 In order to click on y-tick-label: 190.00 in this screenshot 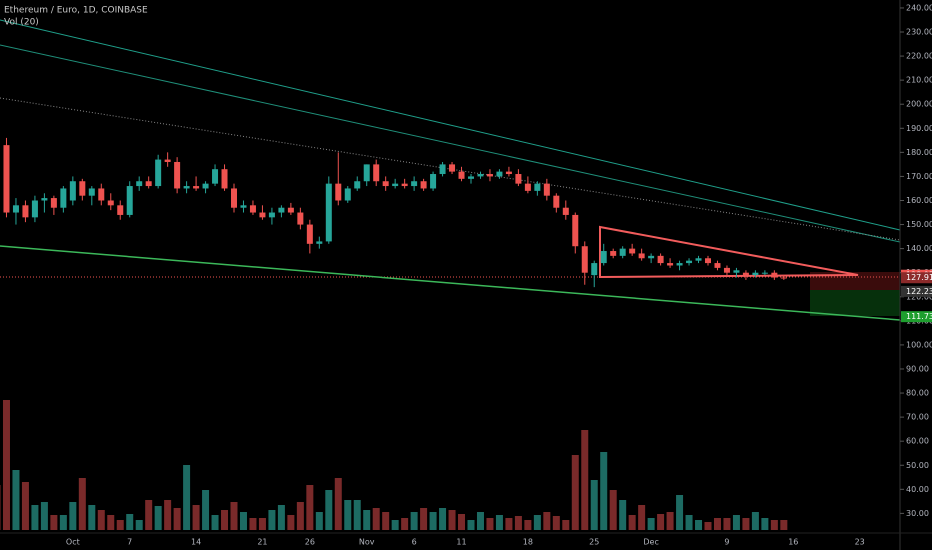, I will do `click(919, 128)`.